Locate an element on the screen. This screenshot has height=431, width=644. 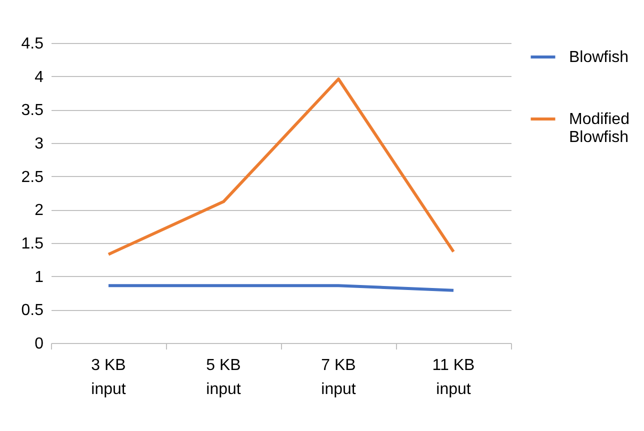
y-tick-label: 1.5 is located at coordinates (32, 244).